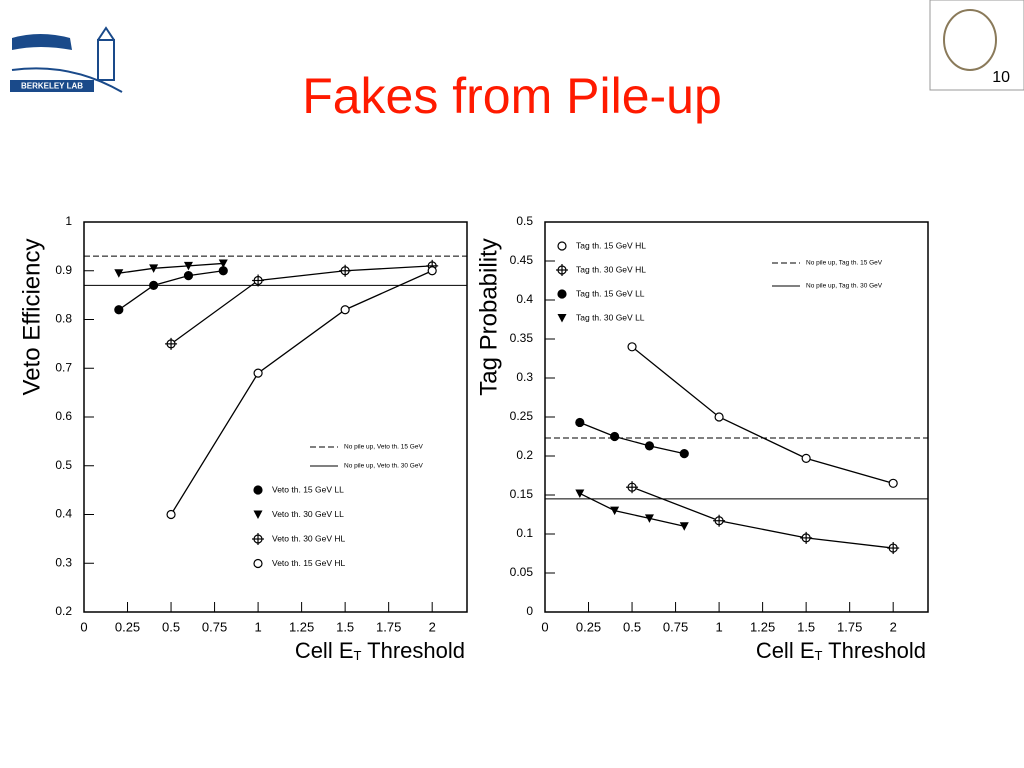 Image resolution: width=1024 pixels, height=768 pixels. I want to click on x-tick-label: 0.75, so click(214, 626).